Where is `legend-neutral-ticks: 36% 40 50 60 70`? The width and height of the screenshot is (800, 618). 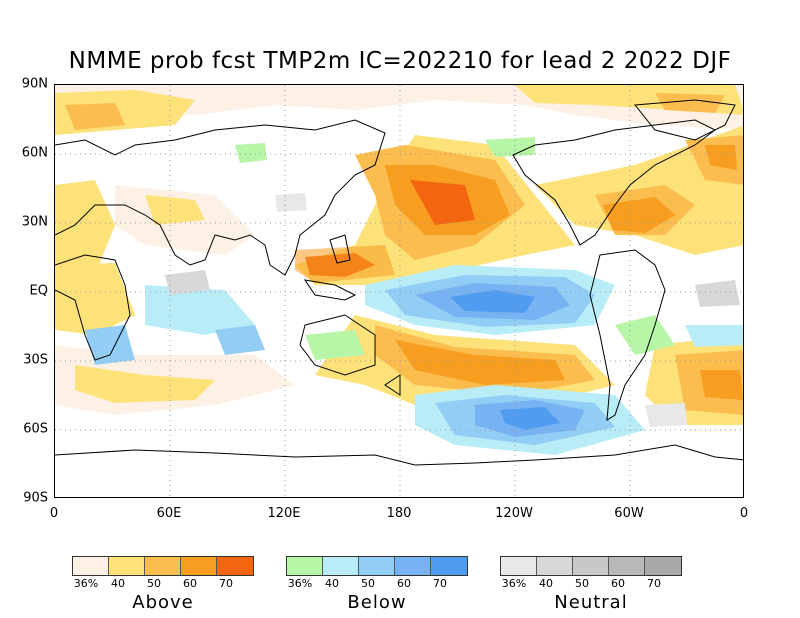 legend-neutral-ticks: 36% 40 50 60 70 is located at coordinates (591, 583).